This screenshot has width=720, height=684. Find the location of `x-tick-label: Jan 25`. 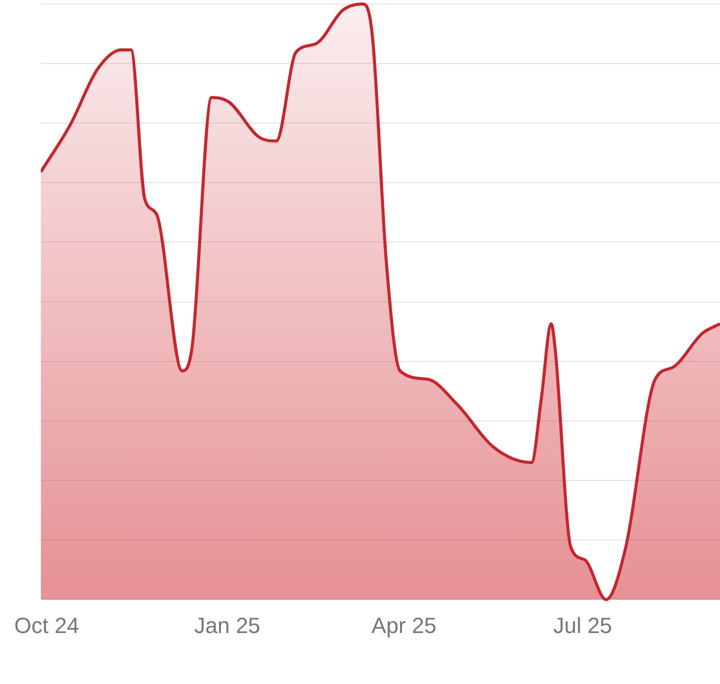

x-tick-label: Jan 25 is located at coordinates (227, 625).